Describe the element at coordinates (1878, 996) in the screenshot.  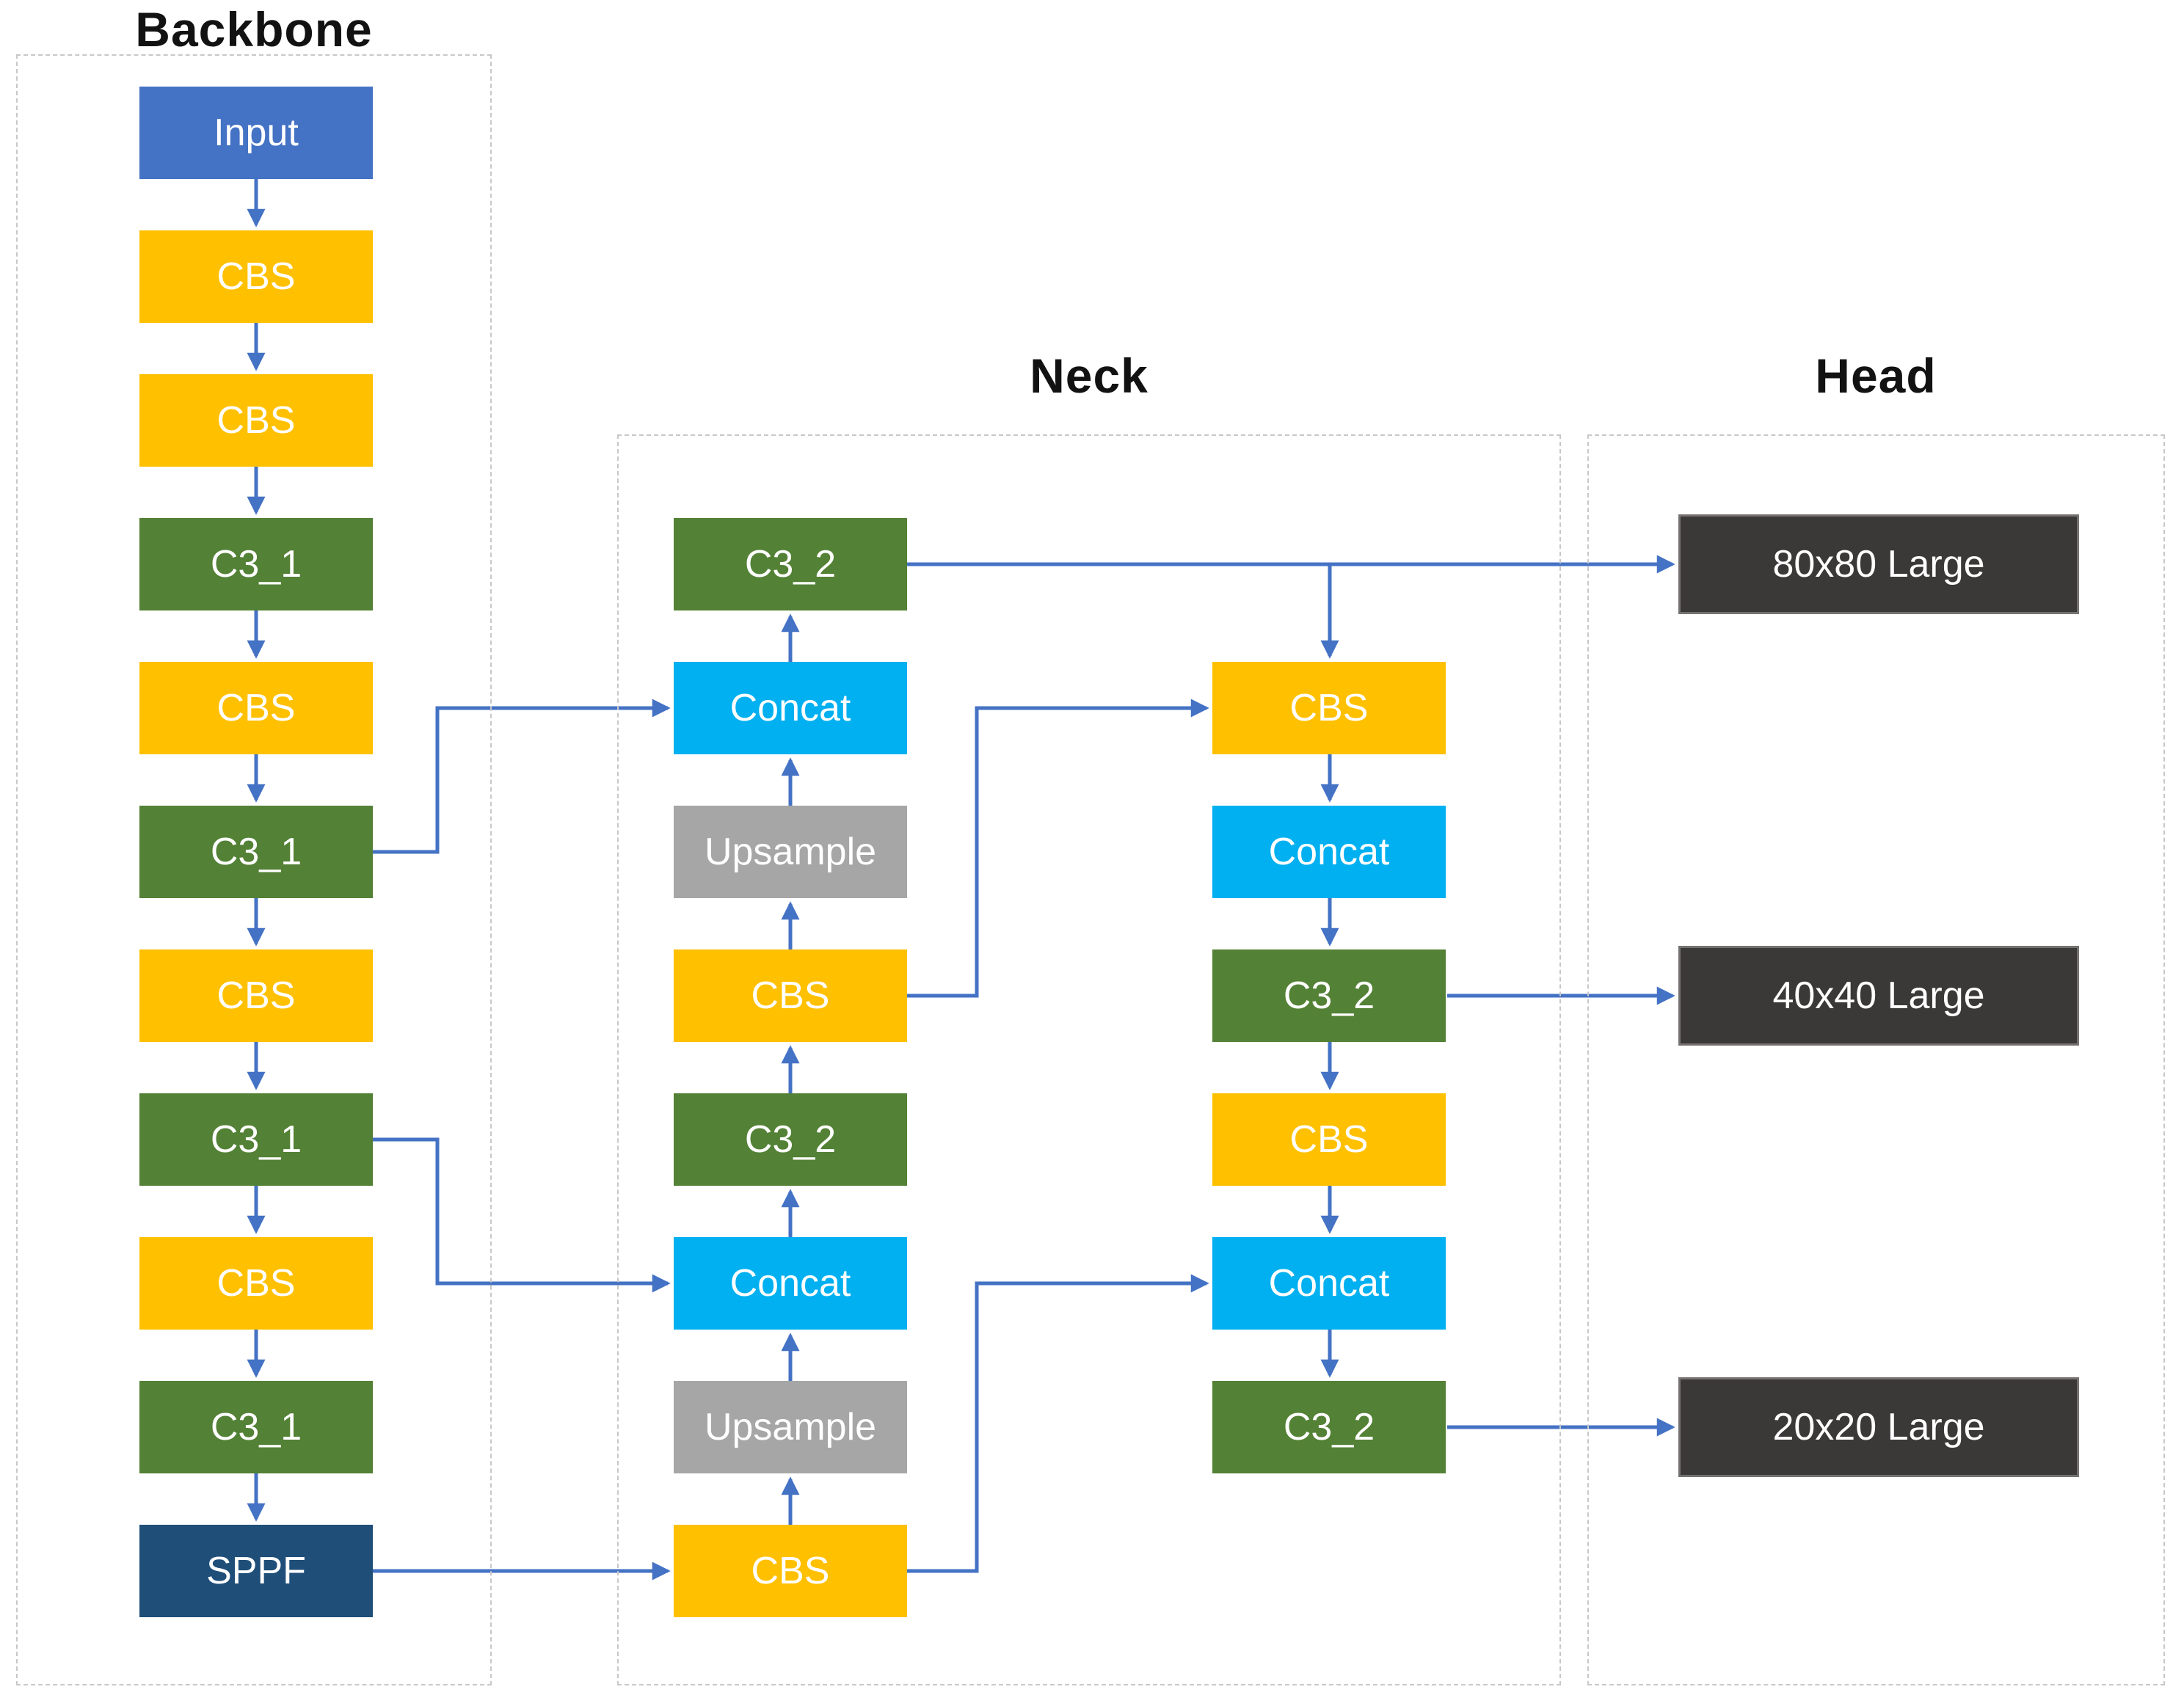
I see `head-node-40x40: 40x40 Large` at that location.